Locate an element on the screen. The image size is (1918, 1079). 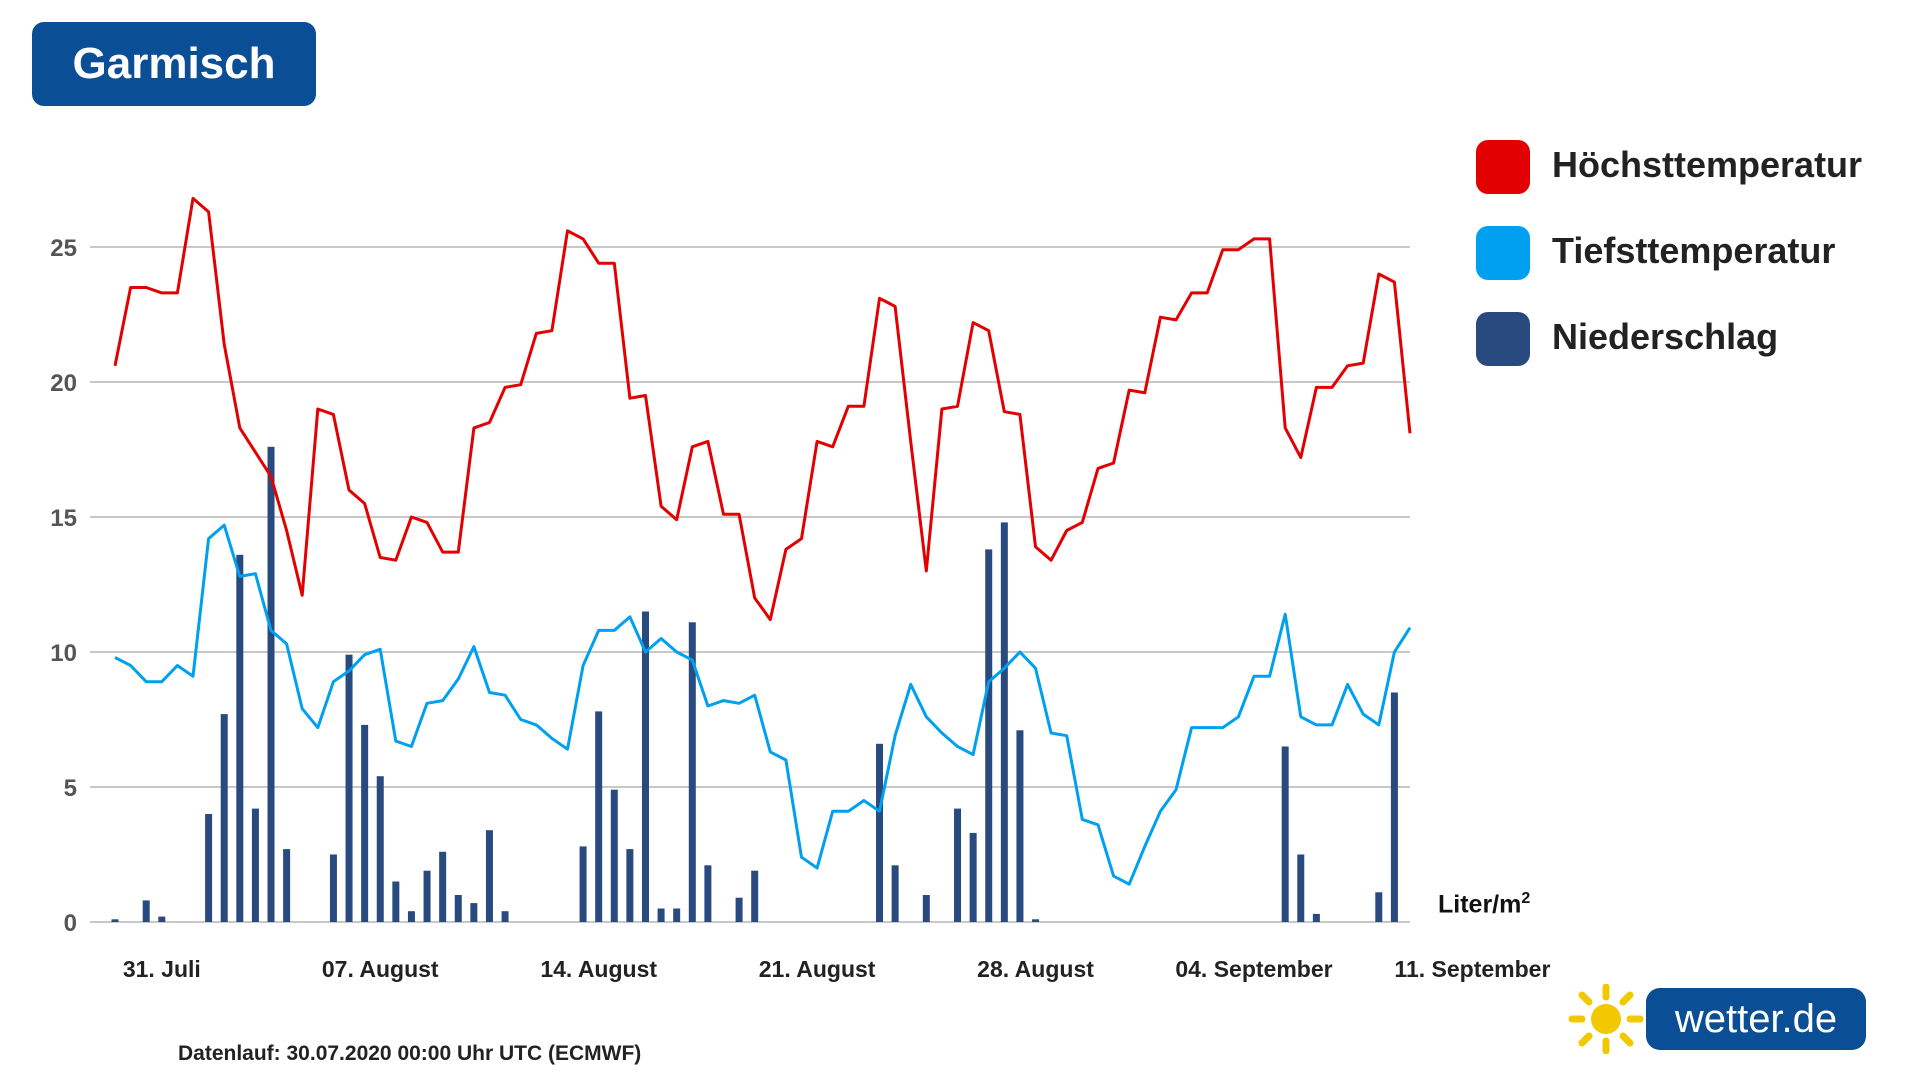
x-tick-label: 21. August is located at coordinates (817, 969).